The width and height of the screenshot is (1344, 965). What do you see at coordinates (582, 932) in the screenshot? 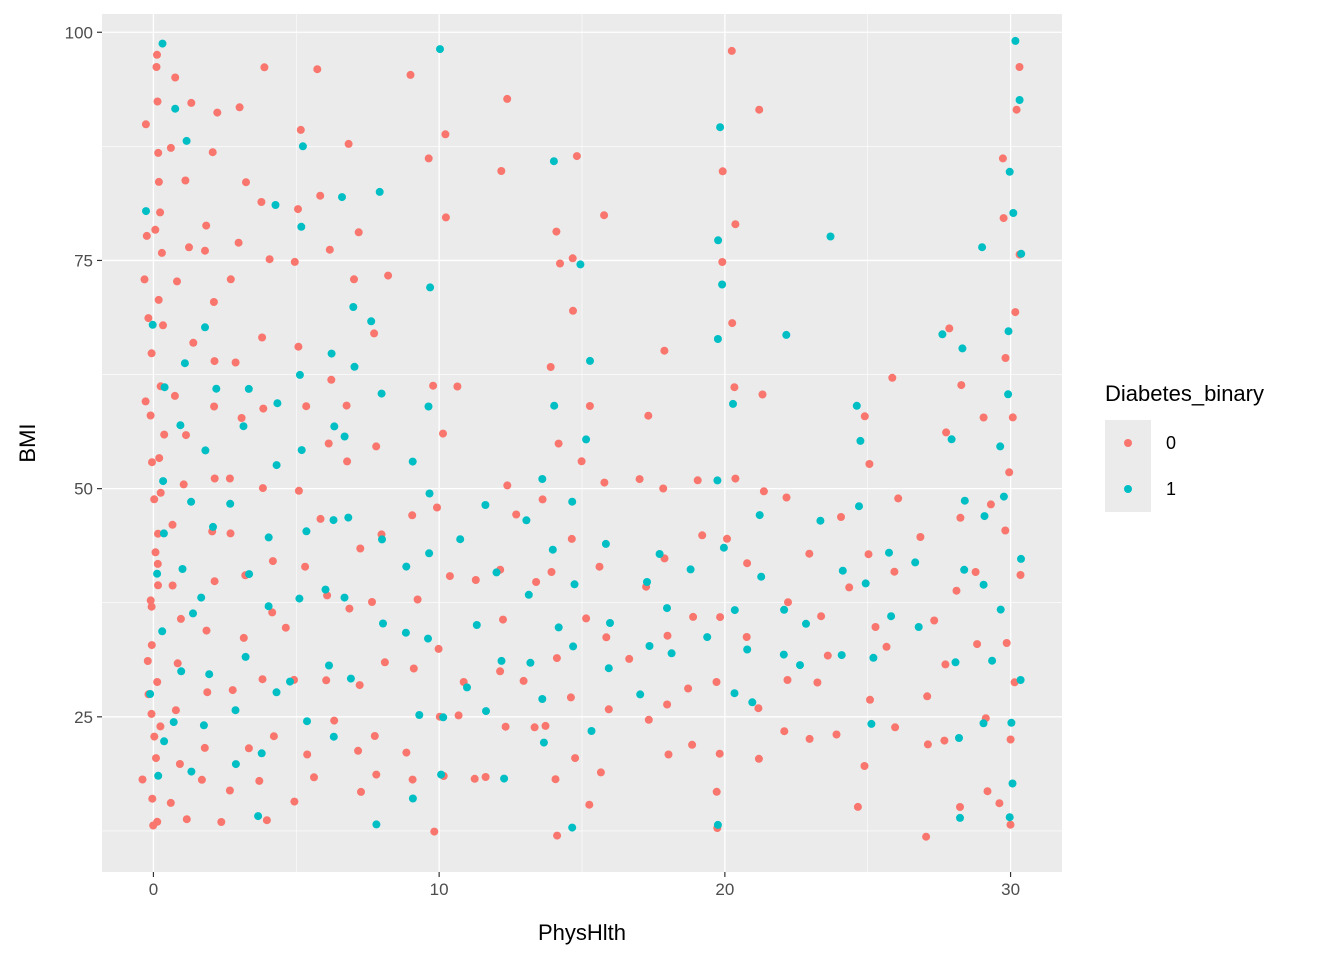
I see `x-axis-title: PhysHlth` at bounding box center [582, 932].